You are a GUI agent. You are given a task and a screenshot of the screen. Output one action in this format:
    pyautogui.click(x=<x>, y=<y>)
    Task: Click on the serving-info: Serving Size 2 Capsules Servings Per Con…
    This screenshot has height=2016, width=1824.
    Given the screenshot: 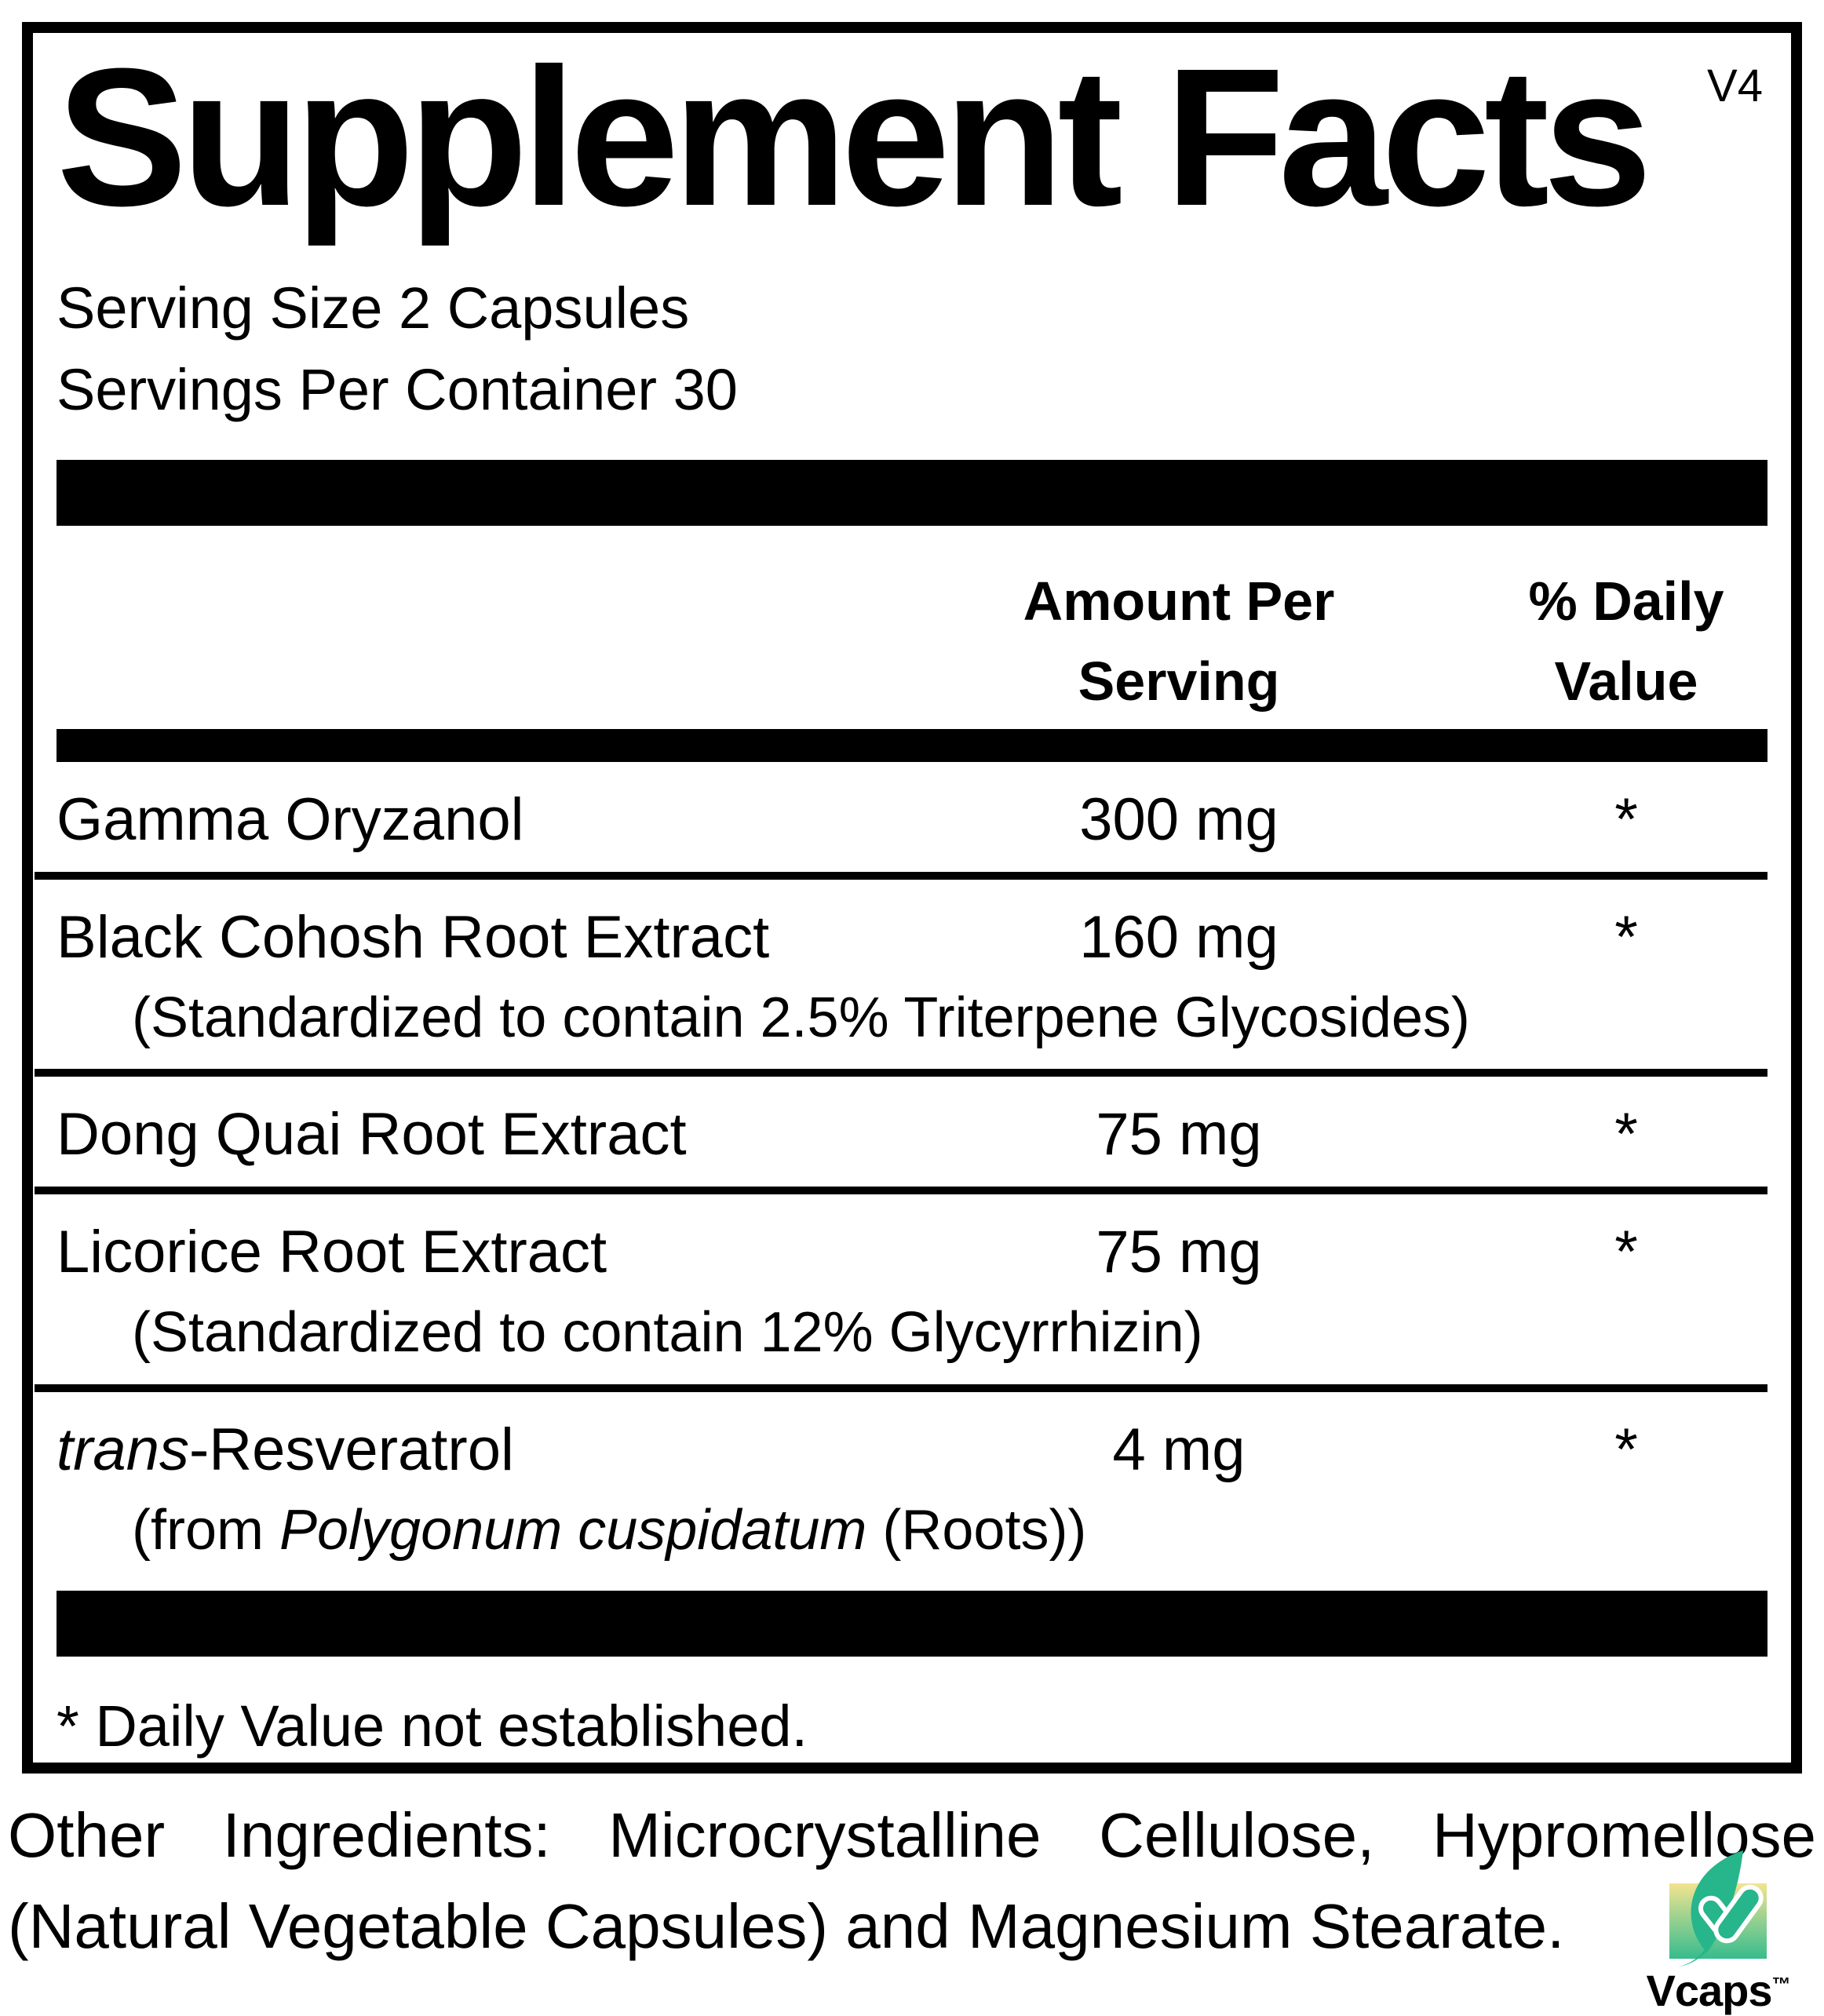 What is the action you would take?
    pyautogui.click(x=912, y=349)
    